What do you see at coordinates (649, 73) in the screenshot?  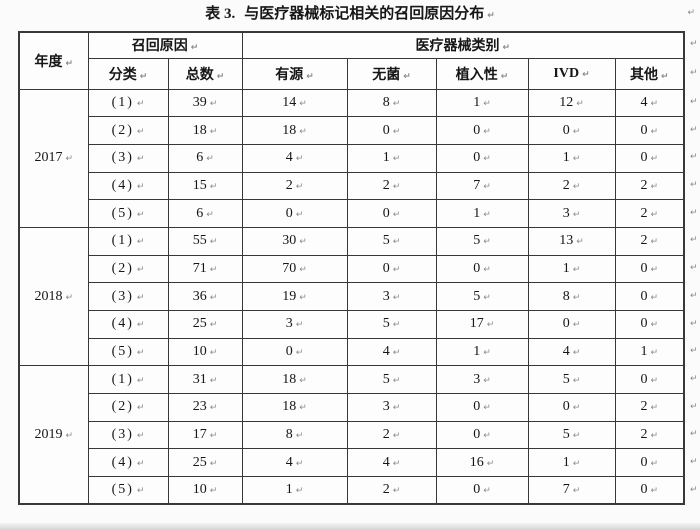 I see `col-header-other: 其他 ↵` at bounding box center [649, 73].